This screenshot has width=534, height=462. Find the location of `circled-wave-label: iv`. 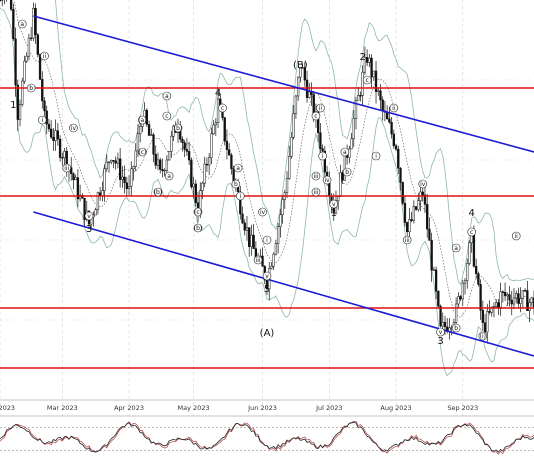

circled-wave-label: iv is located at coordinates (73, 128).